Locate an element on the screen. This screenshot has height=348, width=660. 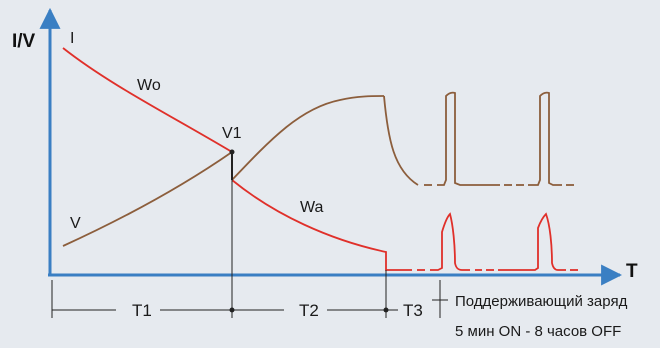
v1-label: V1 is located at coordinates (232, 133).